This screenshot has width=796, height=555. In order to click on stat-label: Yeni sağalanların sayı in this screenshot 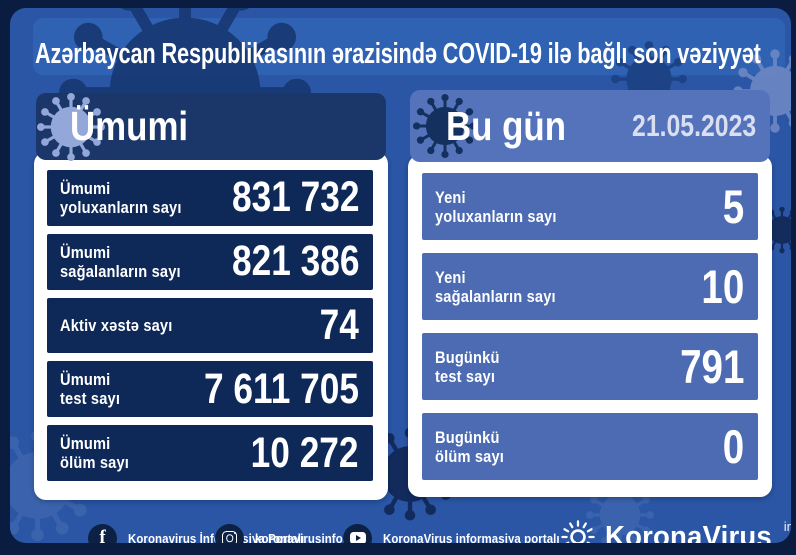, I will do `click(505, 287)`.